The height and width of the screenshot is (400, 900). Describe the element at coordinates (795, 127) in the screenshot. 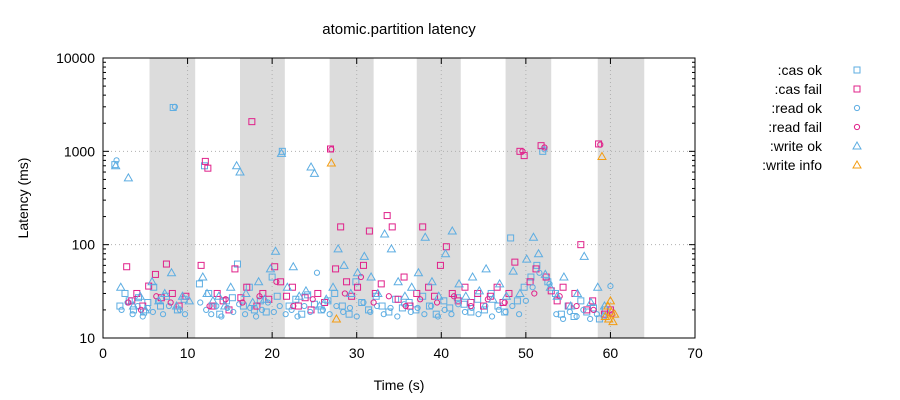

I see `legend-label: :read fail` at that location.